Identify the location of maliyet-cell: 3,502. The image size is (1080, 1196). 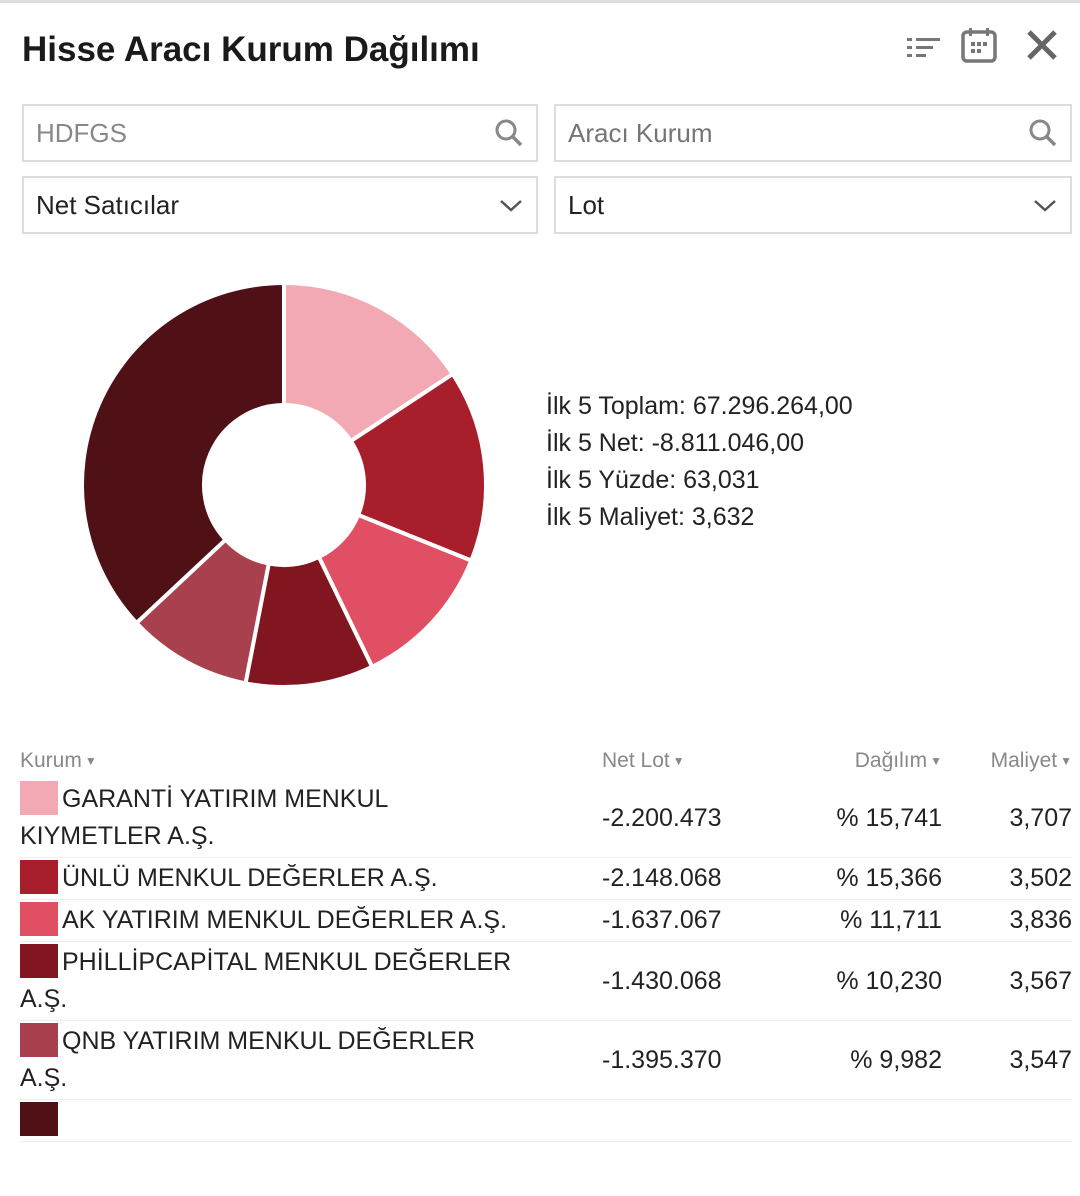
(1007, 878).